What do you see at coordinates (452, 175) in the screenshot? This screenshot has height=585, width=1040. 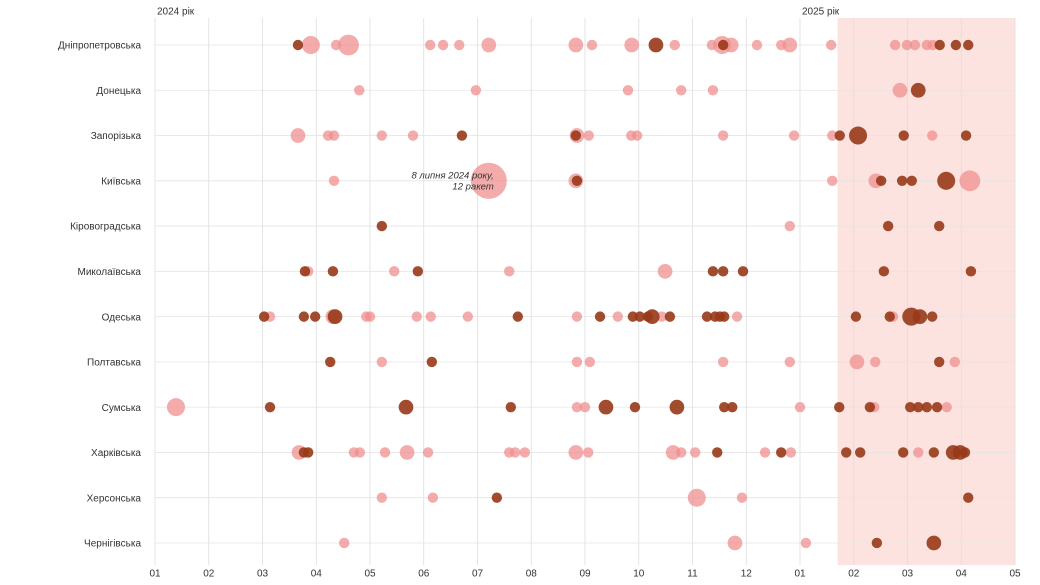 I see `annotation: 8 липня 2024 року,` at bounding box center [452, 175].